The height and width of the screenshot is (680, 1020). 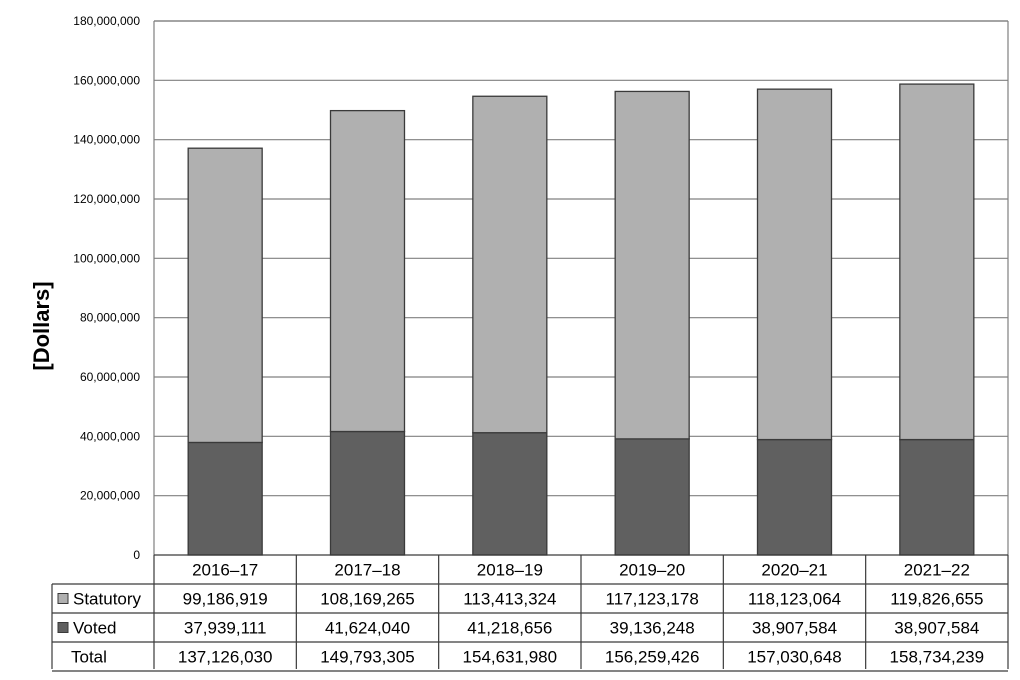 I want to click on y-tick-label: 160,000,000, so click(x=106, y=80).